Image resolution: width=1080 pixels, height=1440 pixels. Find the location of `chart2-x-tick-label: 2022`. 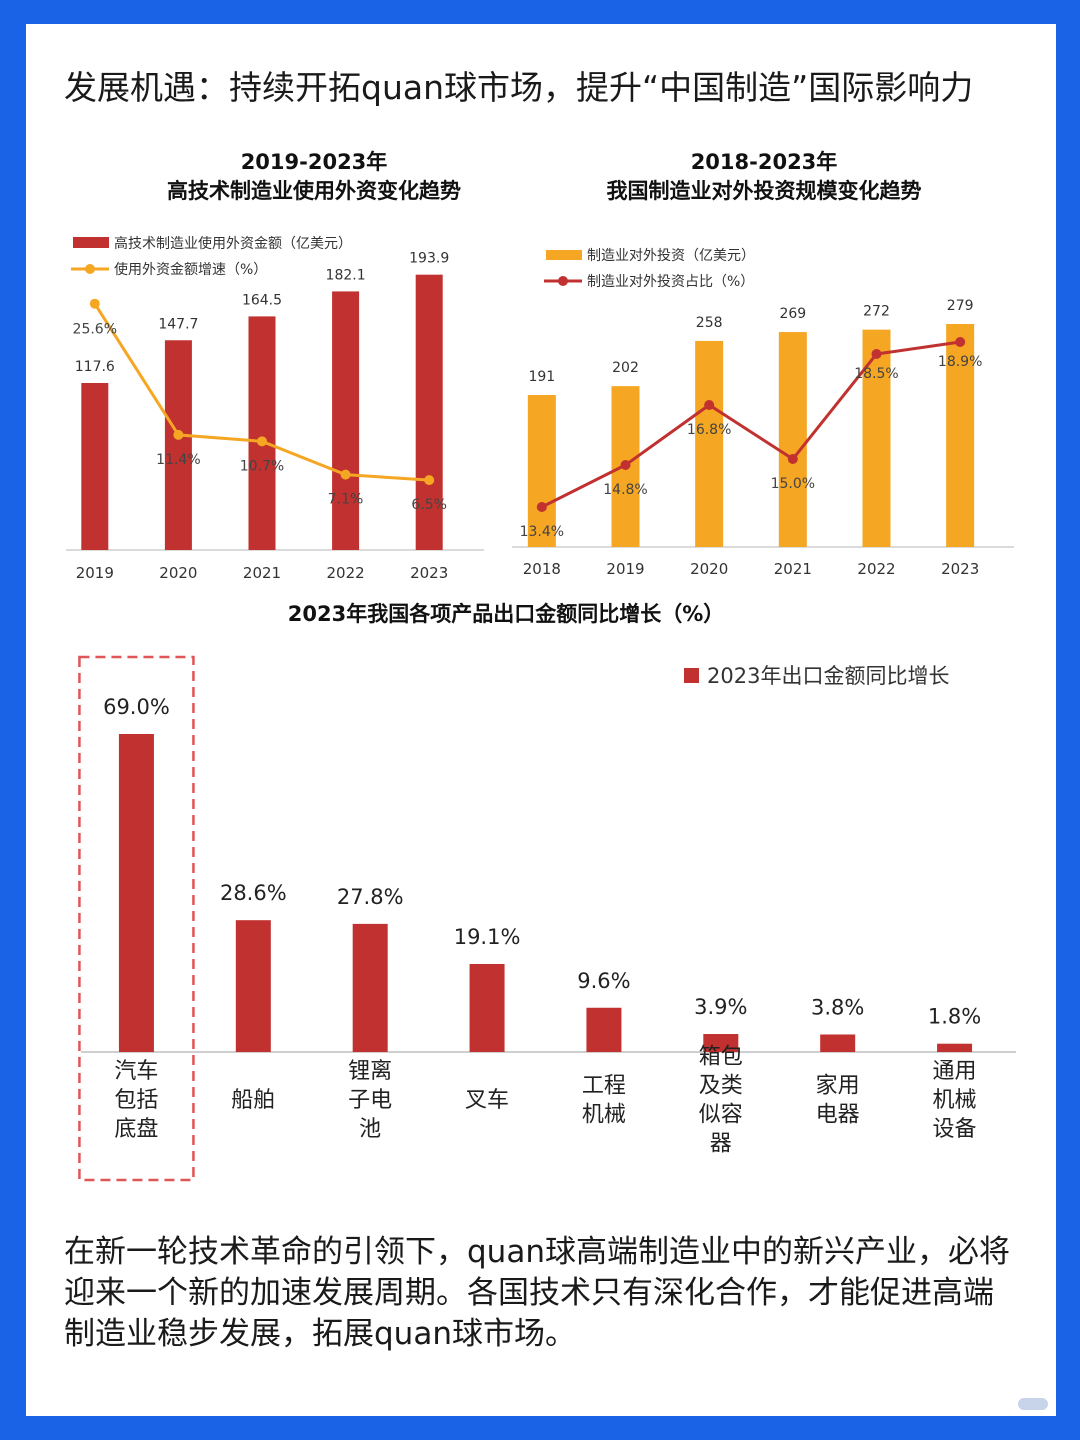

chart2-x-tick-label: 2022 is located at coordinates (876, 569).